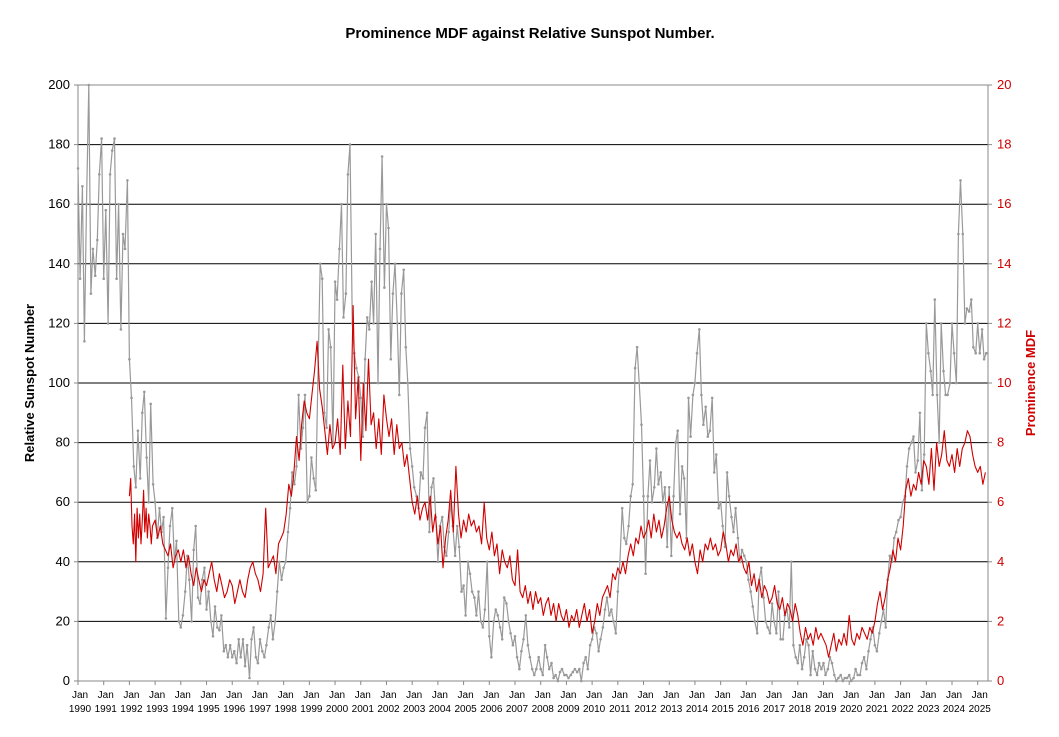 This screenshot has height=737, width=1059. What do you see at coordinates (59, 382) in the screenshot?
I see `left-tick-label: 100` at bounding box center [59, 382].